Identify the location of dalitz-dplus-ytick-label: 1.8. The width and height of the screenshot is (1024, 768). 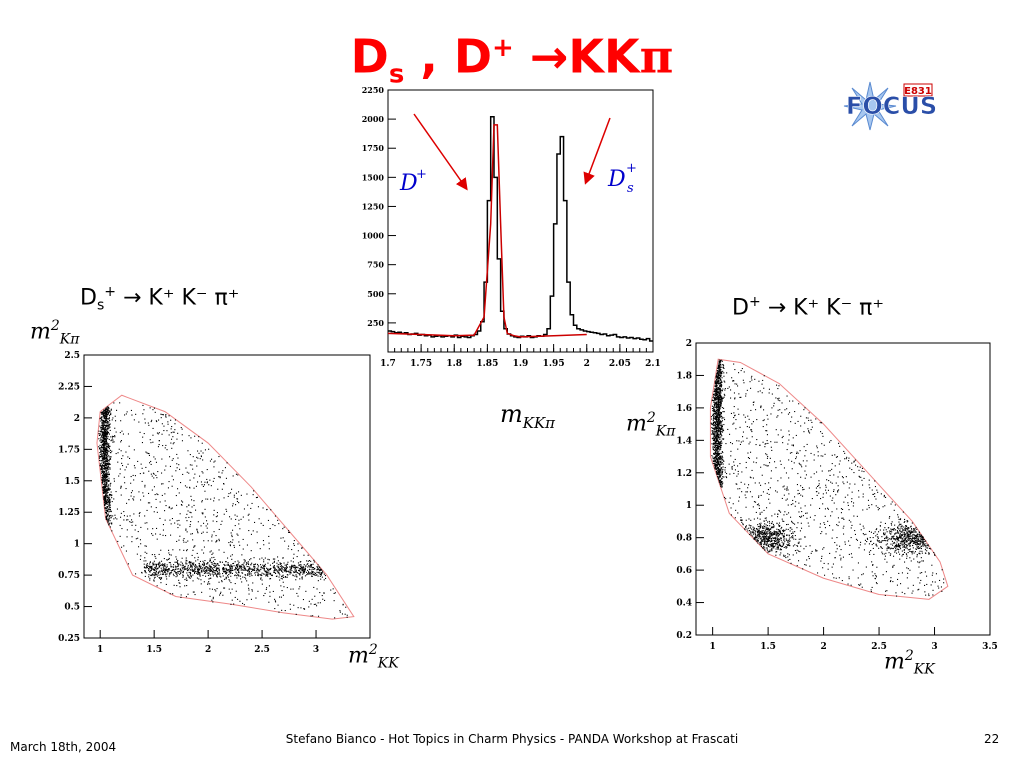
(684, 376).